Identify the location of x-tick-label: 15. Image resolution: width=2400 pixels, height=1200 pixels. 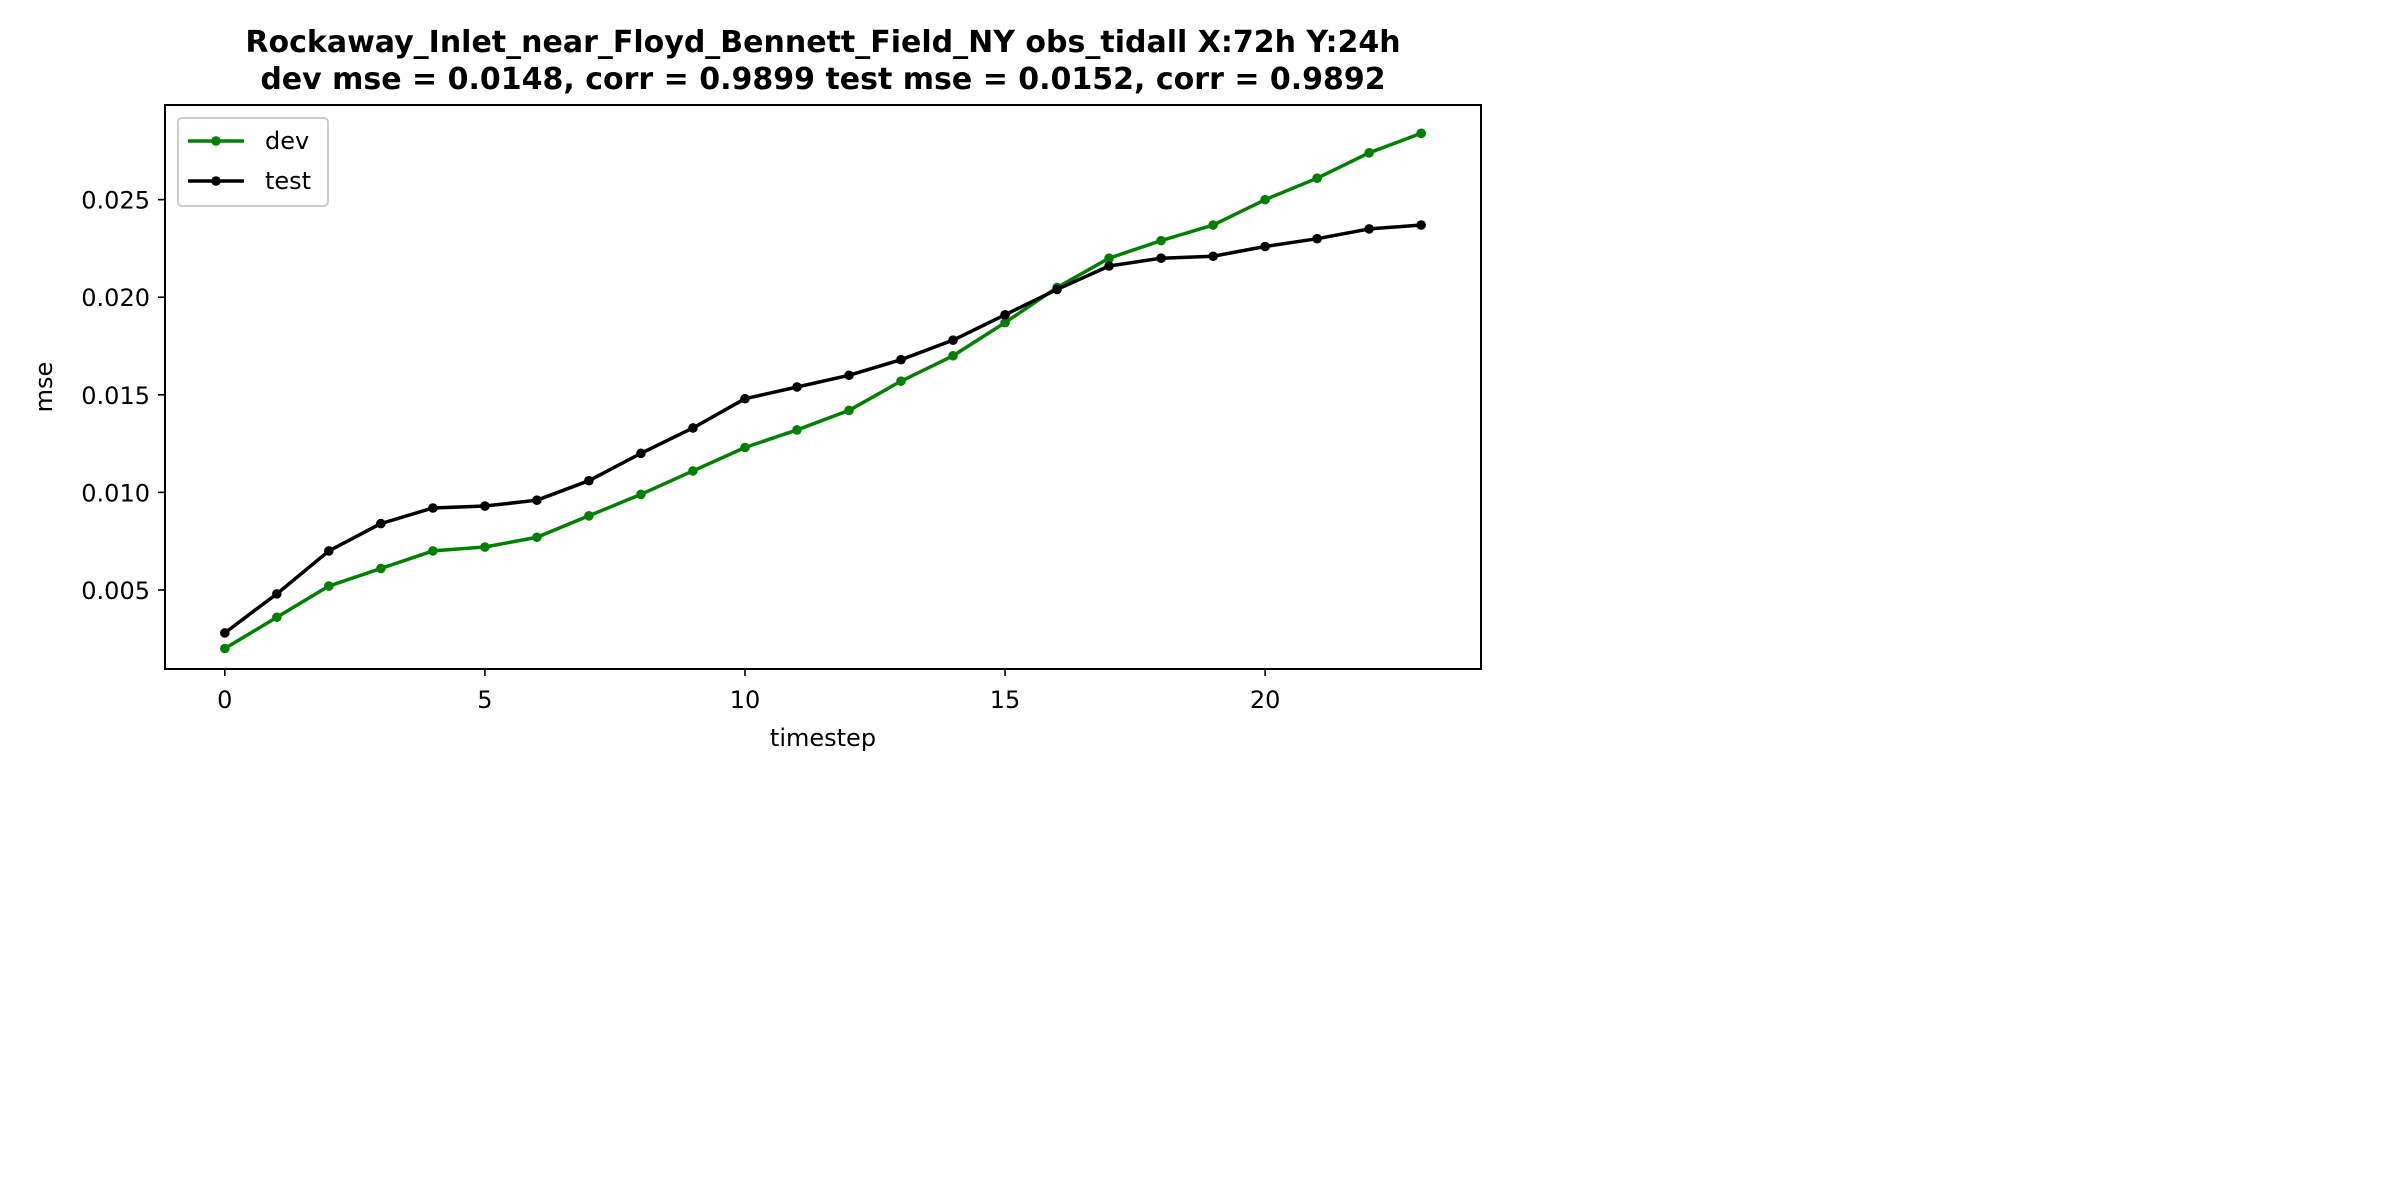
(1005, 700).